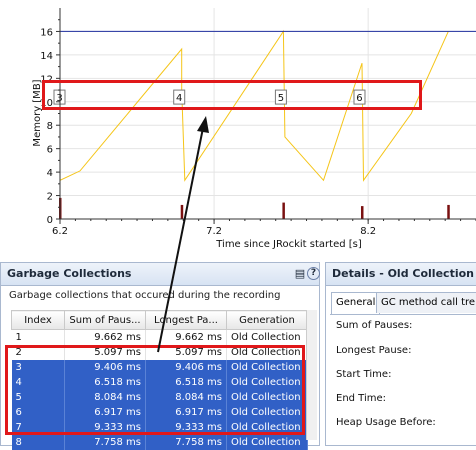 This screenshot has width=476, height=450. What do you see at coordinates (386, 422) in the screenshot?
I see `label-heap-usage-before: Heap Usage Before:` at bounding box center [386, 422].